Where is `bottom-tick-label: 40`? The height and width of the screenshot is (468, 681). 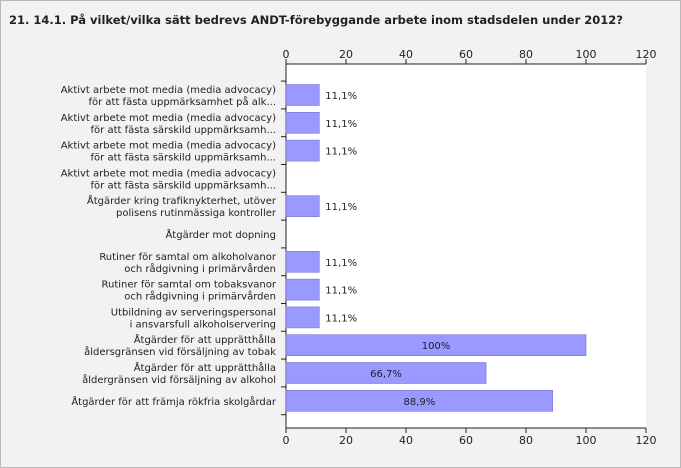
bottom-tick-label: 40 is located at coordinates (406, 440).